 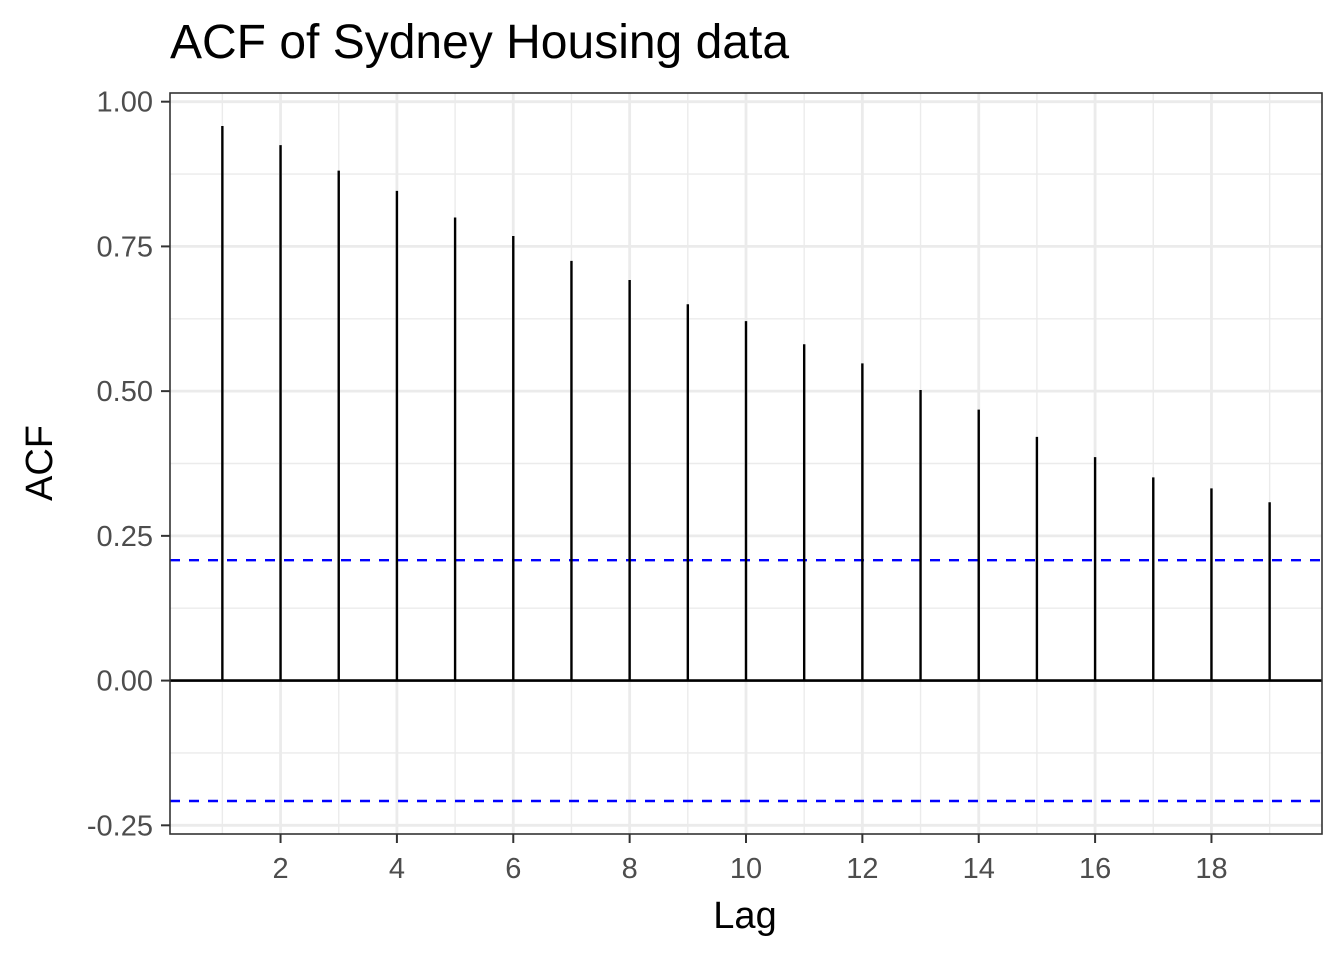 What do you see at coordinates (862, 869) in the screenshot?
I see `x-tick-label: 12` at bounding box center [862, 869].